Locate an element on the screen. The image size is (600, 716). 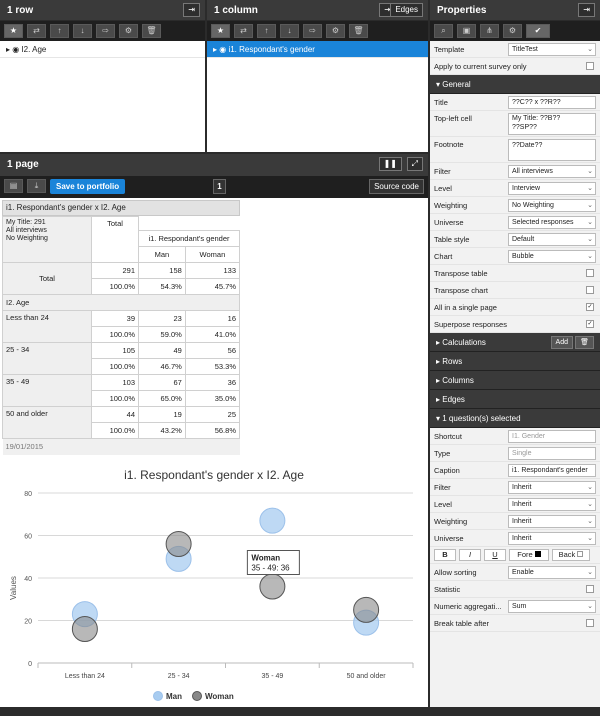
cell: 54.3% is located at coordinates (162, 286).